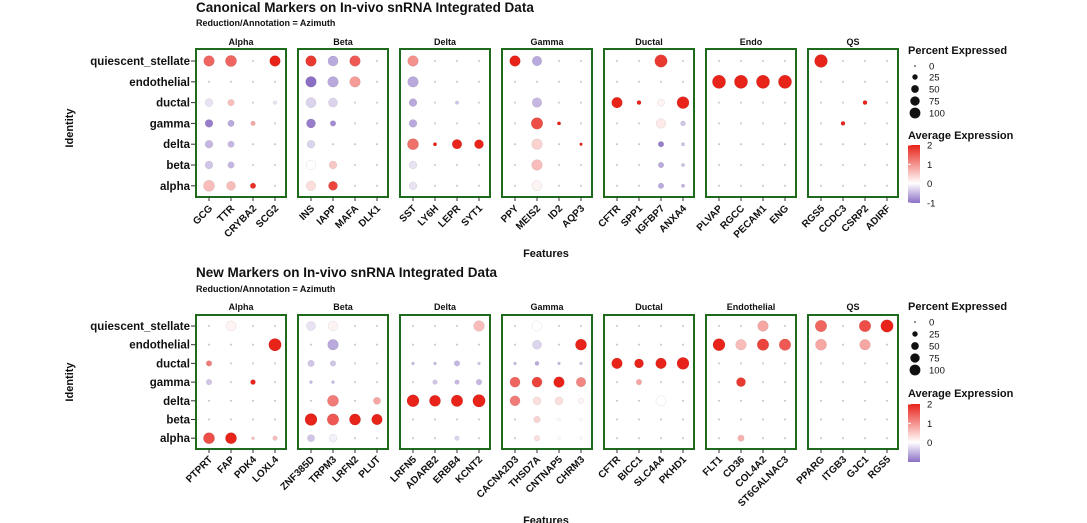  What do you see at coordinates (435, 123) in the screenshot?
I see `dot-ly6h-gamma` at bounding box center [435, 123].